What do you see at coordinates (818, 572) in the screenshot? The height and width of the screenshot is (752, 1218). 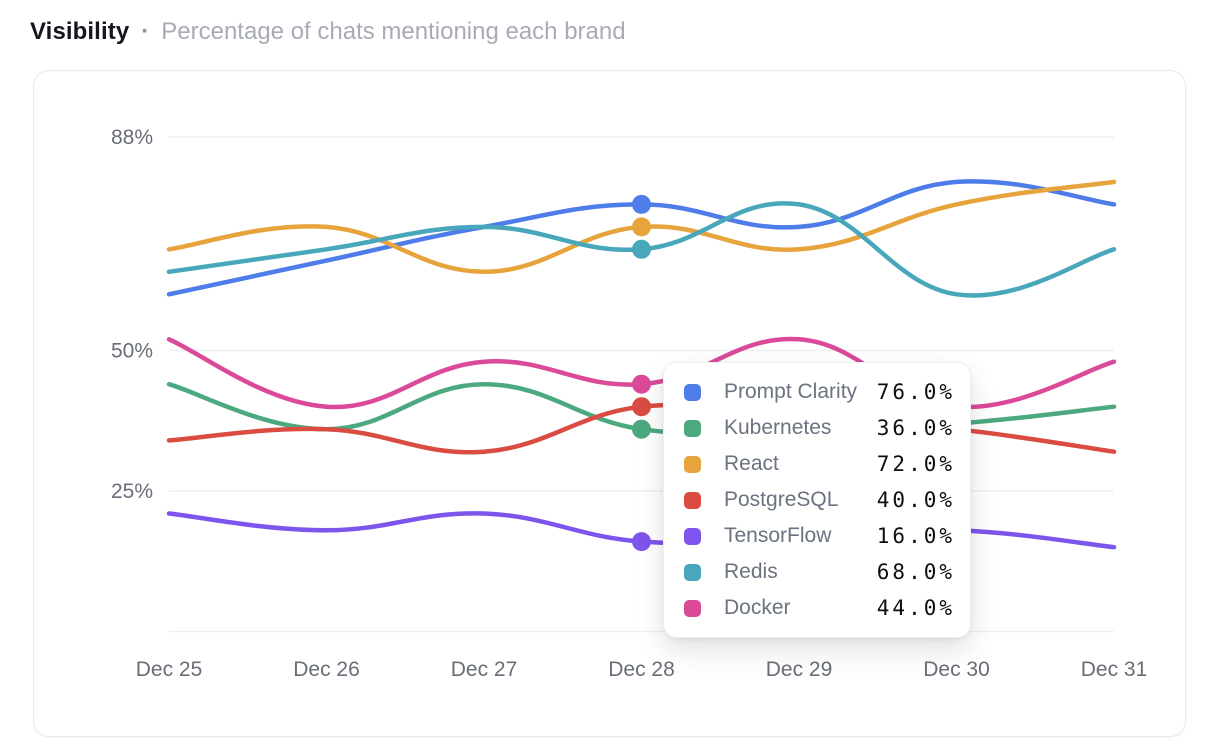 I see `tooltip-row-redis: Redis 68.0%` at bounding box center [818, 572].